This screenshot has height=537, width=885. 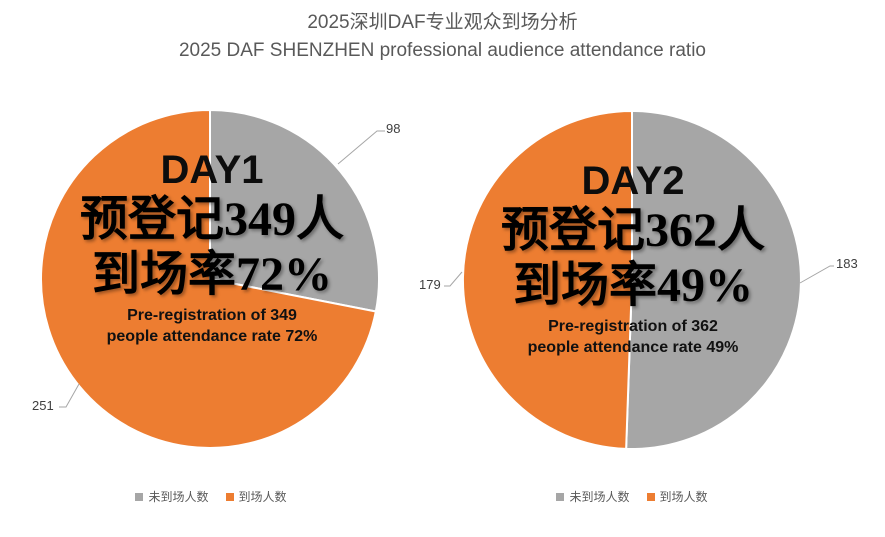 What do you see at coordinates (211, 497) in the screenshot?
I see `legend-day1: 未到场人数 到场人数` at bounding box center [211, 497].